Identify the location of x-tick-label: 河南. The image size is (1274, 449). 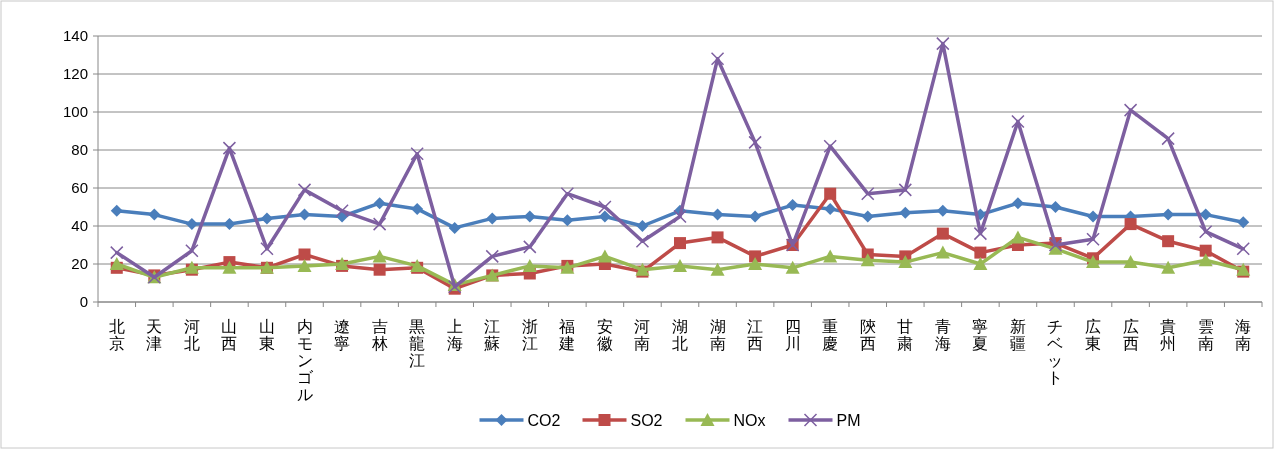
(642, 335).